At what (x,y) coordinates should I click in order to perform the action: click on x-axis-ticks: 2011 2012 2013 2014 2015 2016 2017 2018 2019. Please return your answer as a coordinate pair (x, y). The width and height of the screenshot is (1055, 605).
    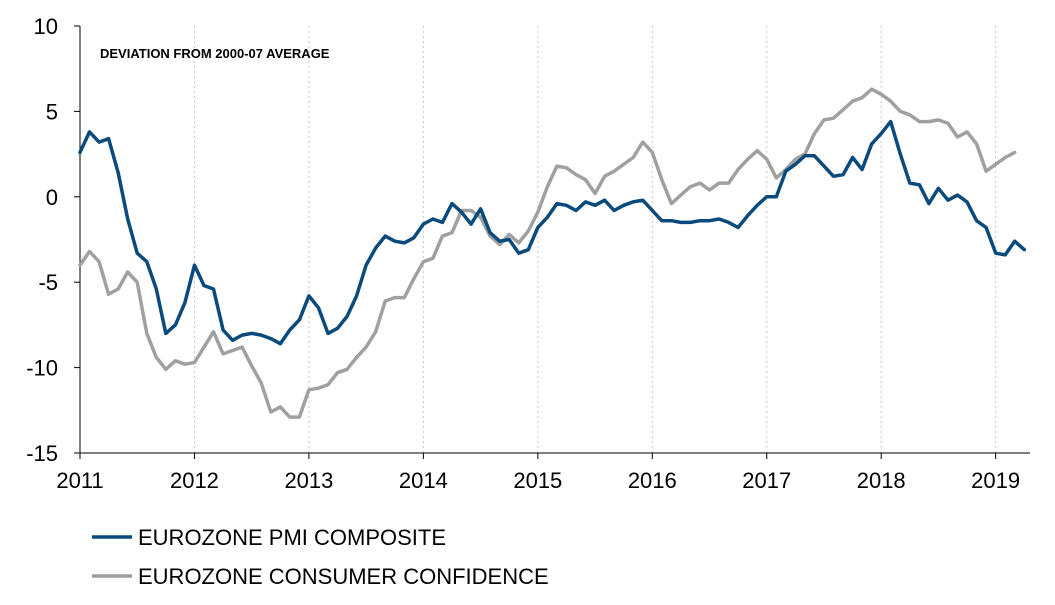
    Looking at the image, I should click on (538, 473).